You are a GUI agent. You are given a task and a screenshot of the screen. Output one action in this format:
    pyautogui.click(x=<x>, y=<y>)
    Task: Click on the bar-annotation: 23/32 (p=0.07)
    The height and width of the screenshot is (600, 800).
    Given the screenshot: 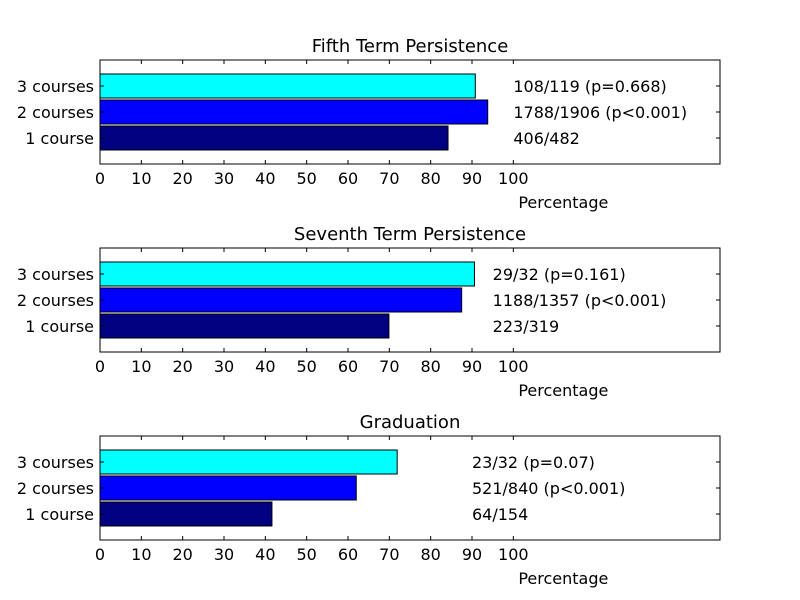 What is the action you would take?
    pyautogui.click(x=533, y=462)
    